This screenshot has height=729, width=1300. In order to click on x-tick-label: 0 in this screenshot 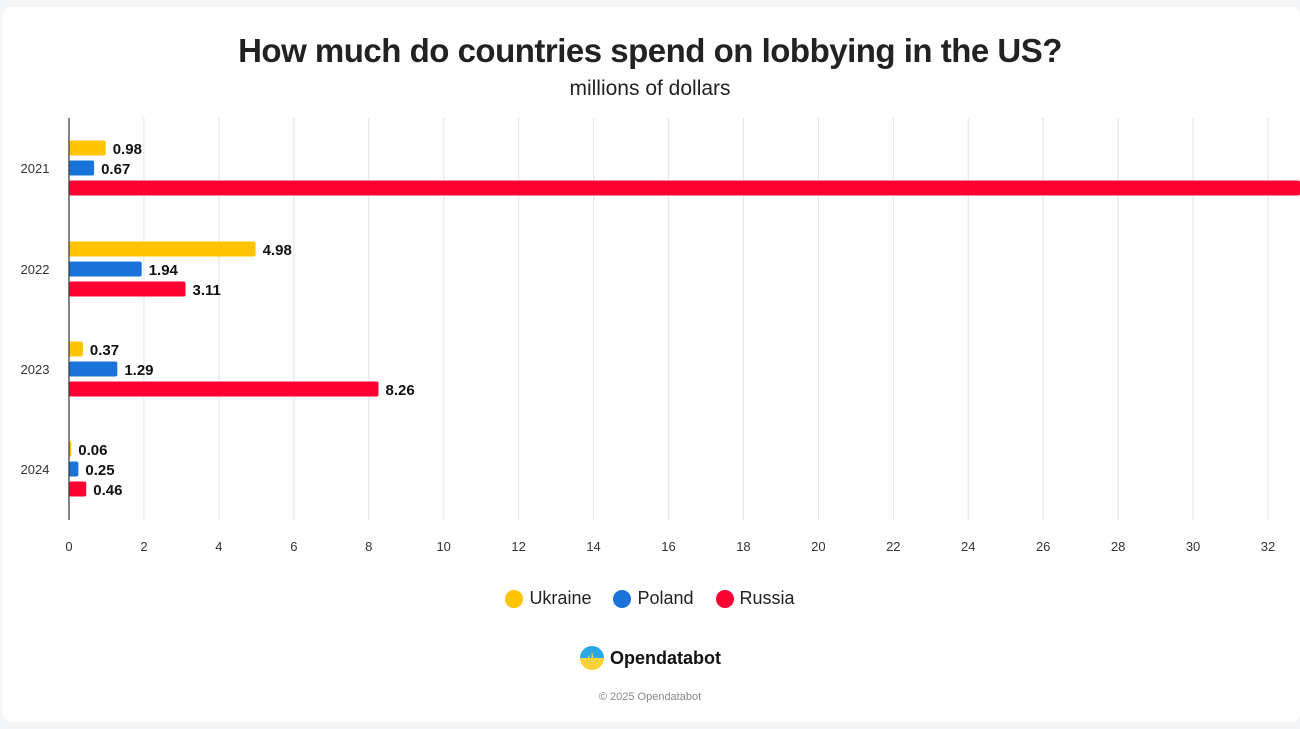, I will do `click(68, 546)`.